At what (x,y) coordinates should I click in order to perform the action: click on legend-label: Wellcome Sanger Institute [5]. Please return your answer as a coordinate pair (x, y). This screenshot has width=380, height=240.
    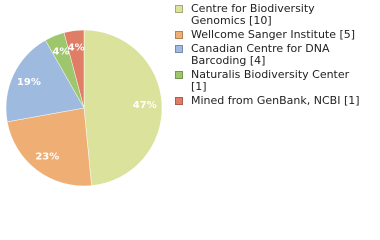
    Looking at the image, I should click on (273, 34).